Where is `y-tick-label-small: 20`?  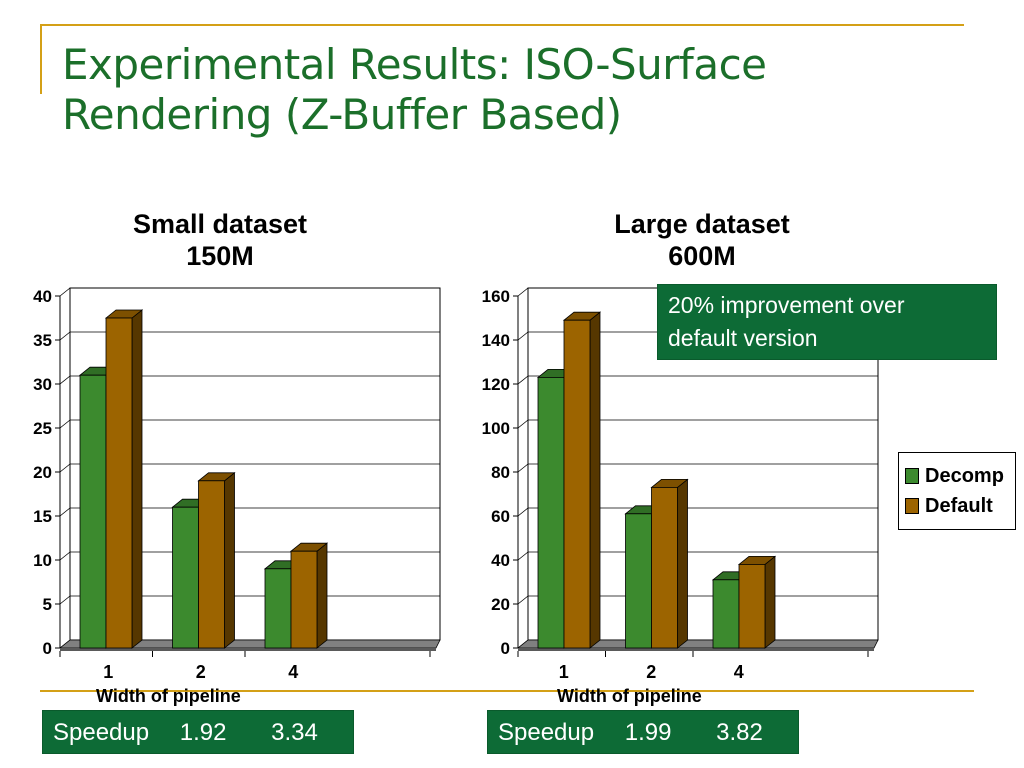 y-tick-label-small: 20 is located at coordinates (42, 472).